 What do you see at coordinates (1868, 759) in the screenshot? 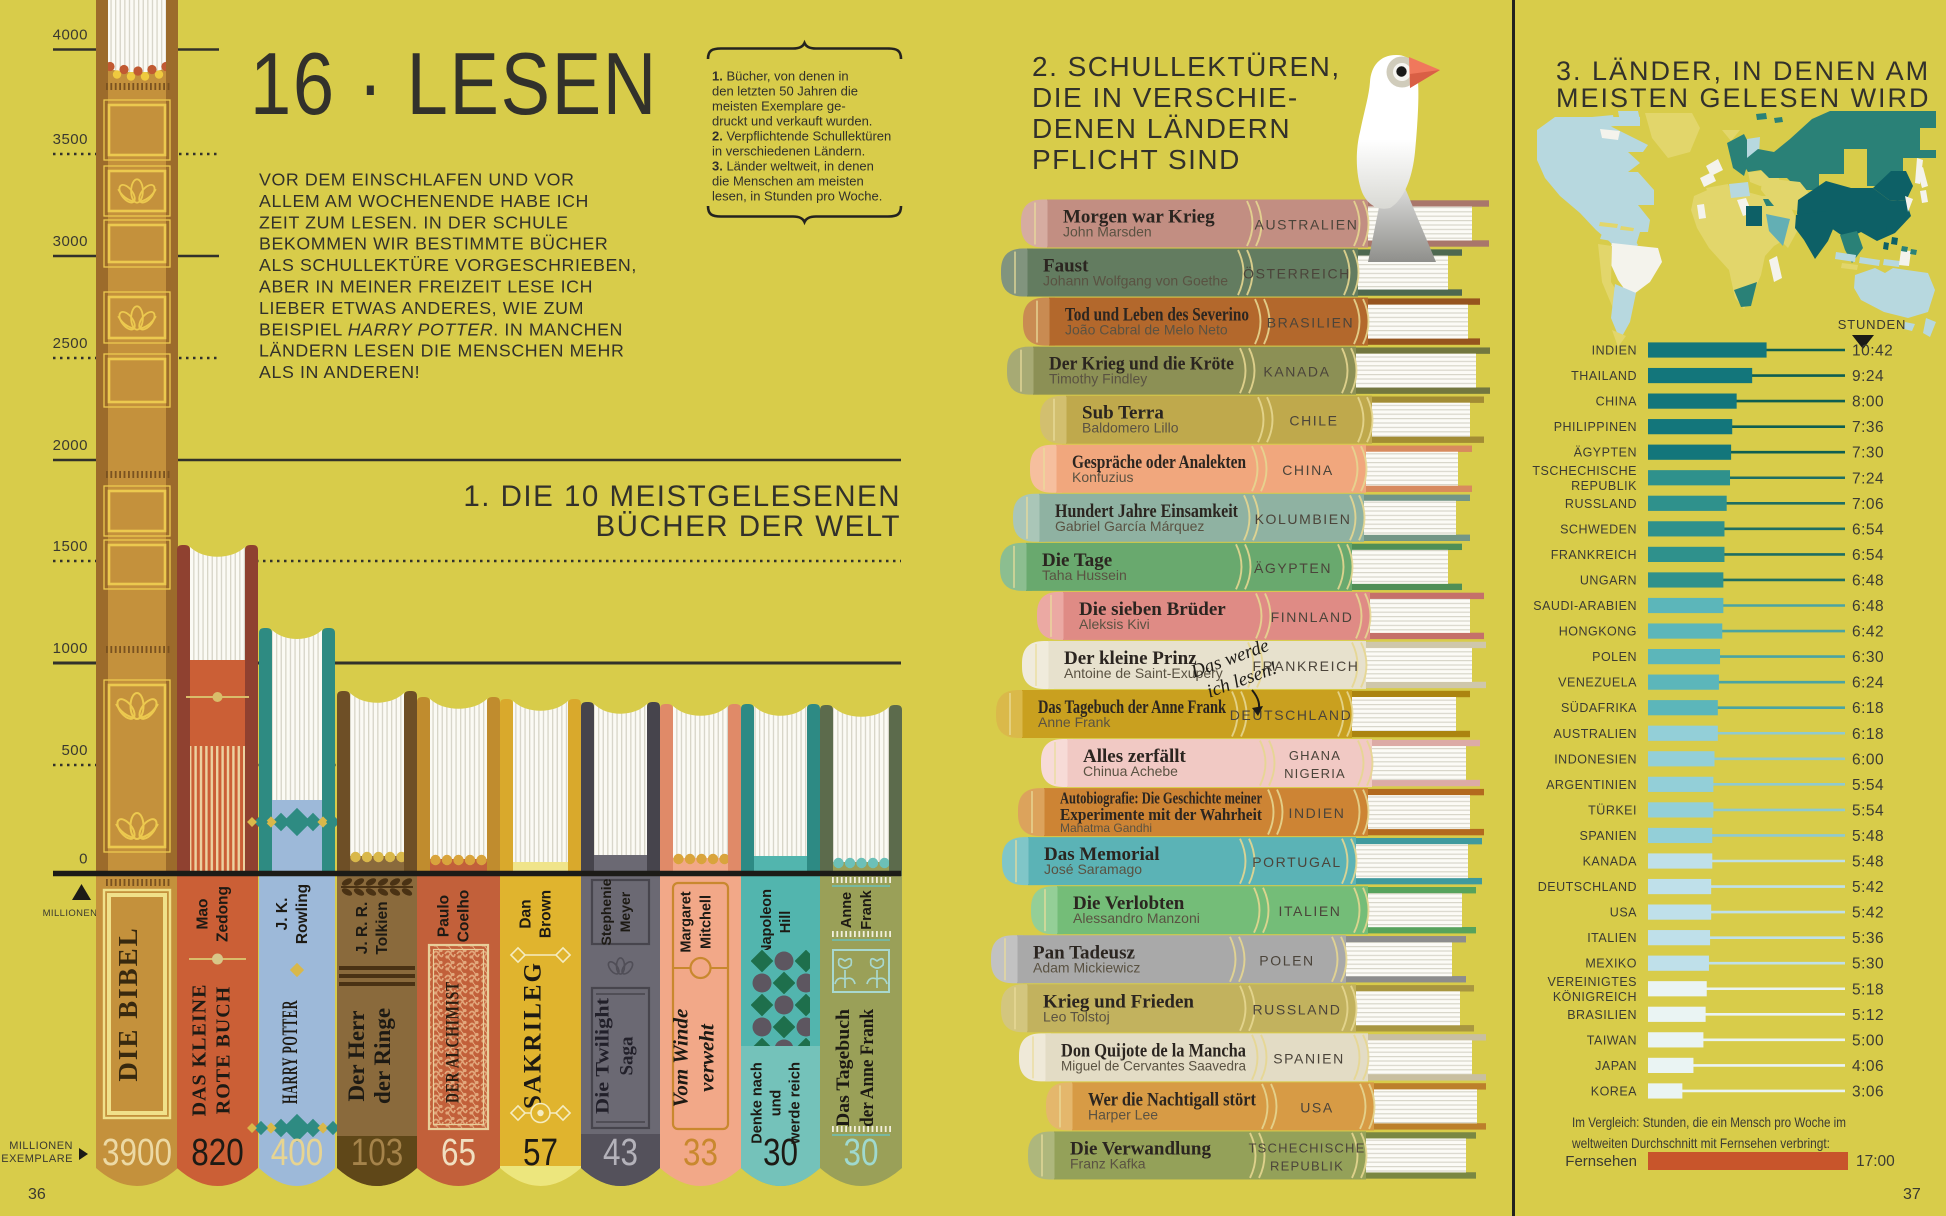
I see `svg-text: 6:00` at bounding box center [1868, 759].